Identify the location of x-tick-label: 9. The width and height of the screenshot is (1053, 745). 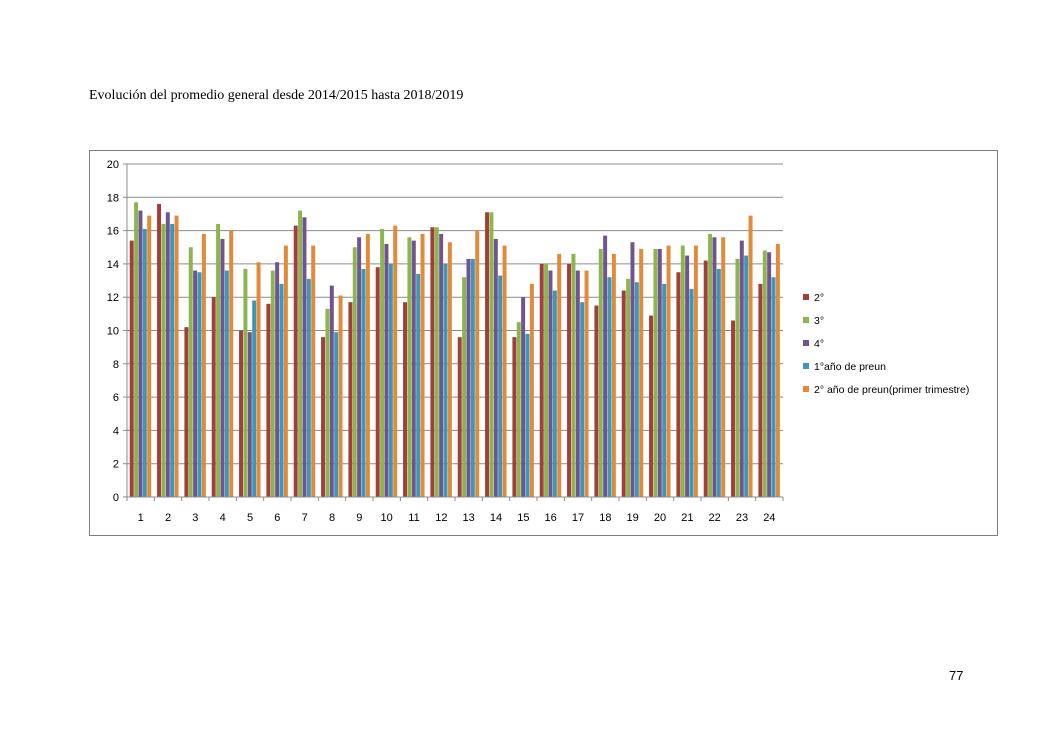
(359, 518).